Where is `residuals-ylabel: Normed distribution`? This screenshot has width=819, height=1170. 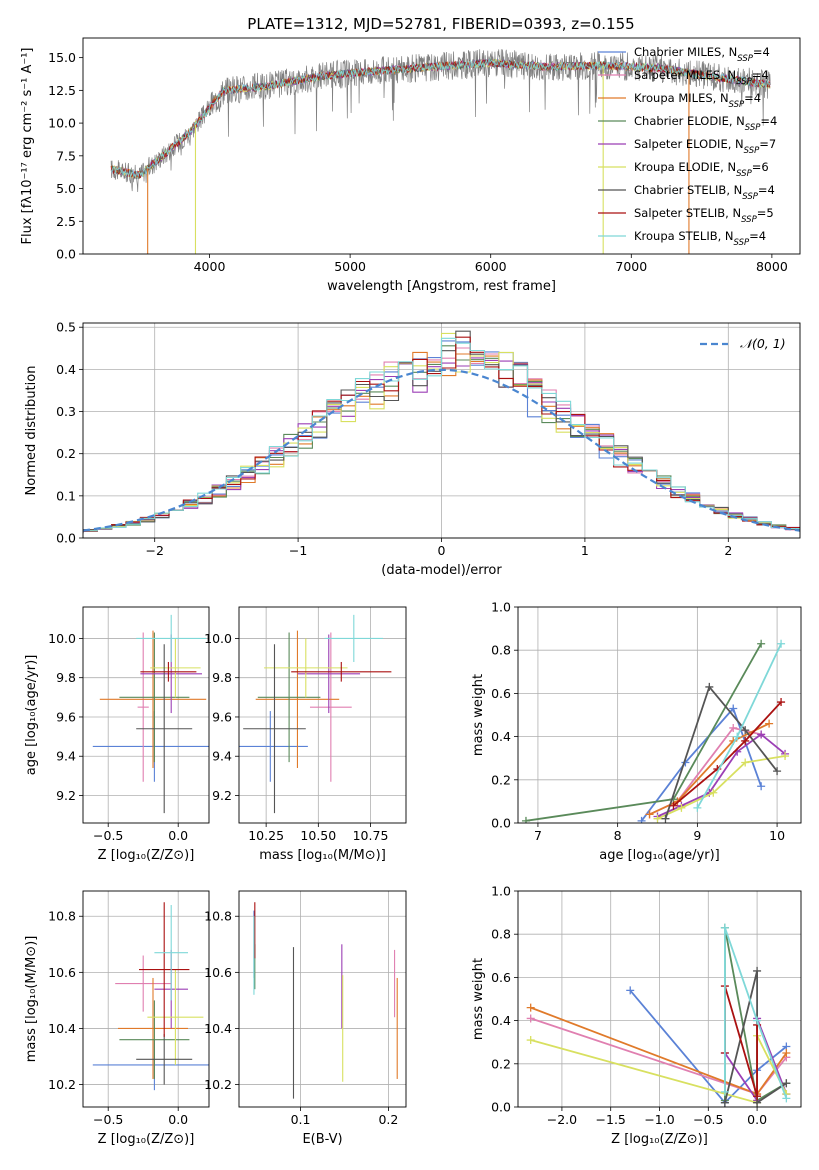 residuals-ylabel: Normed distribution is located at coordinates (31, 431).